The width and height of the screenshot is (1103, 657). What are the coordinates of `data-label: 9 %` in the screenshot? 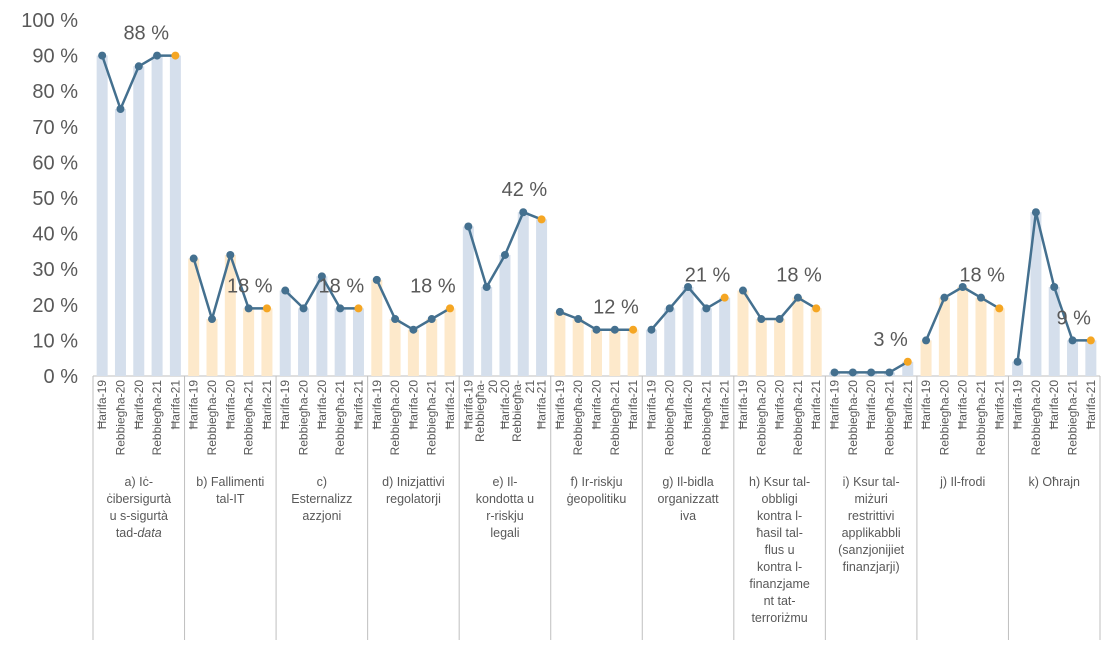 It's located at (1073, 318).